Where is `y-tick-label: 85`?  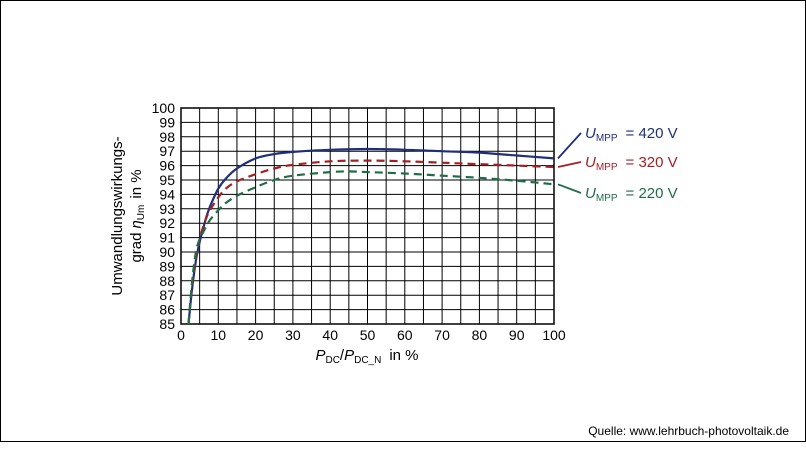
y-tick-label: 85 is located at coordinates (167, 324).